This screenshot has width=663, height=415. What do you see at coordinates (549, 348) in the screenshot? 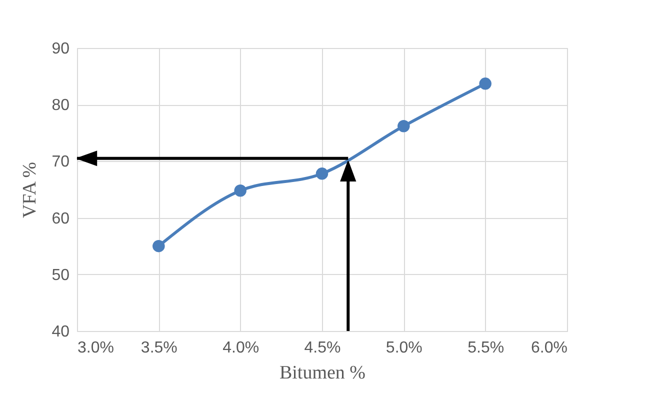
I see `x-tick-label: 6.0%` at bounding box center [549, 348].